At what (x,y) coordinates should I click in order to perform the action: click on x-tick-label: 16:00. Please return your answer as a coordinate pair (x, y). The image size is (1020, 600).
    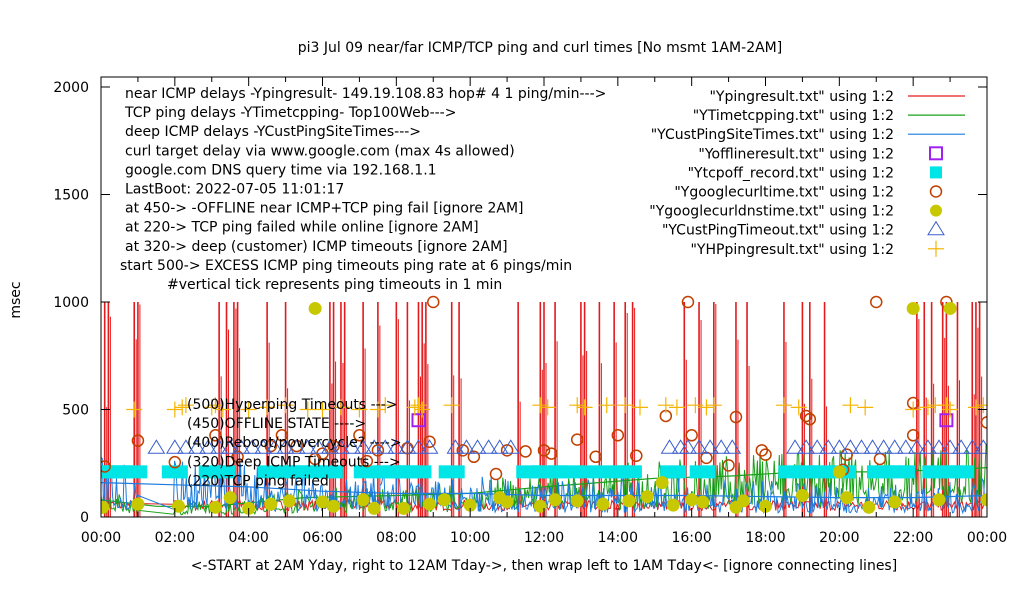
    Looking at the image, I should click on (691, 538).